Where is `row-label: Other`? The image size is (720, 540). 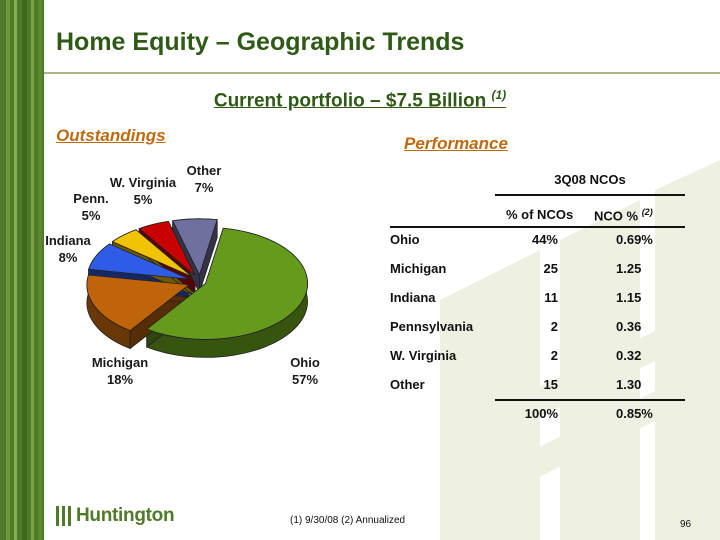 row-label: Other is located at coordinates (407, 384).